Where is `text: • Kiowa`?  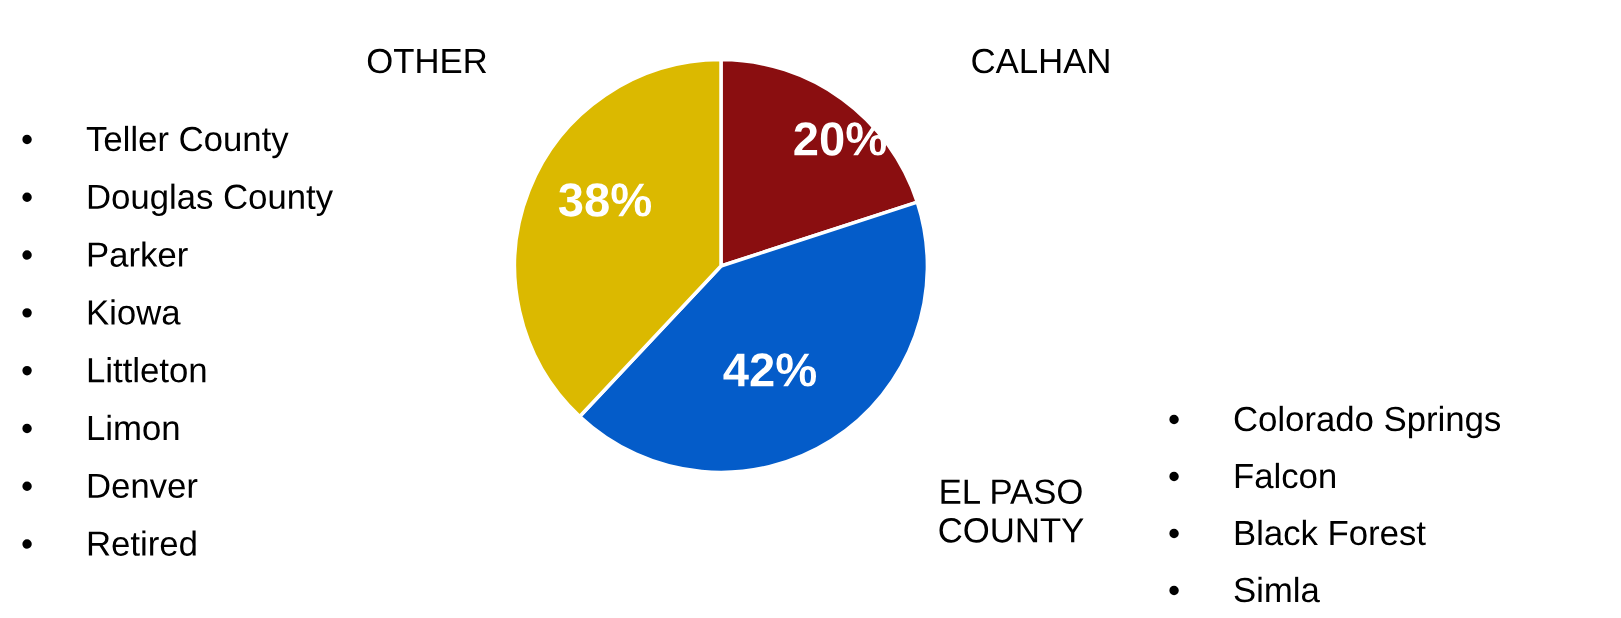 text: • Kiowa is located at coordinates (101, 312).